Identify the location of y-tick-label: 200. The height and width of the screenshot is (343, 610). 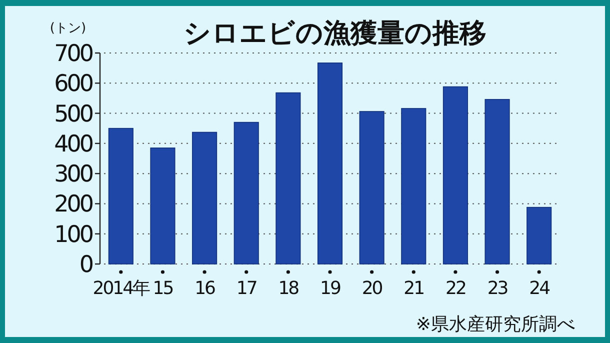
(74, 205).